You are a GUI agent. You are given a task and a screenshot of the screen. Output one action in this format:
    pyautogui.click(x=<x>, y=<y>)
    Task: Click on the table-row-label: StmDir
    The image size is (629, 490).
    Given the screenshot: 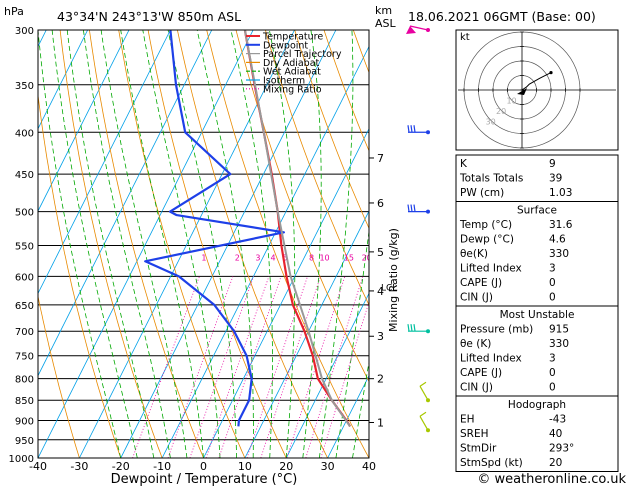 What is the action you would take?
    pyautogui.click(x=478, y=449)
    